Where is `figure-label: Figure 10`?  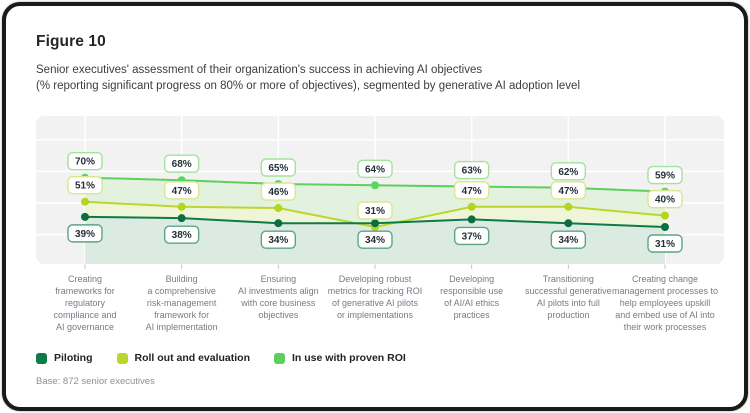 figure-label: Figure 10 is located at coordinates (71, 41).